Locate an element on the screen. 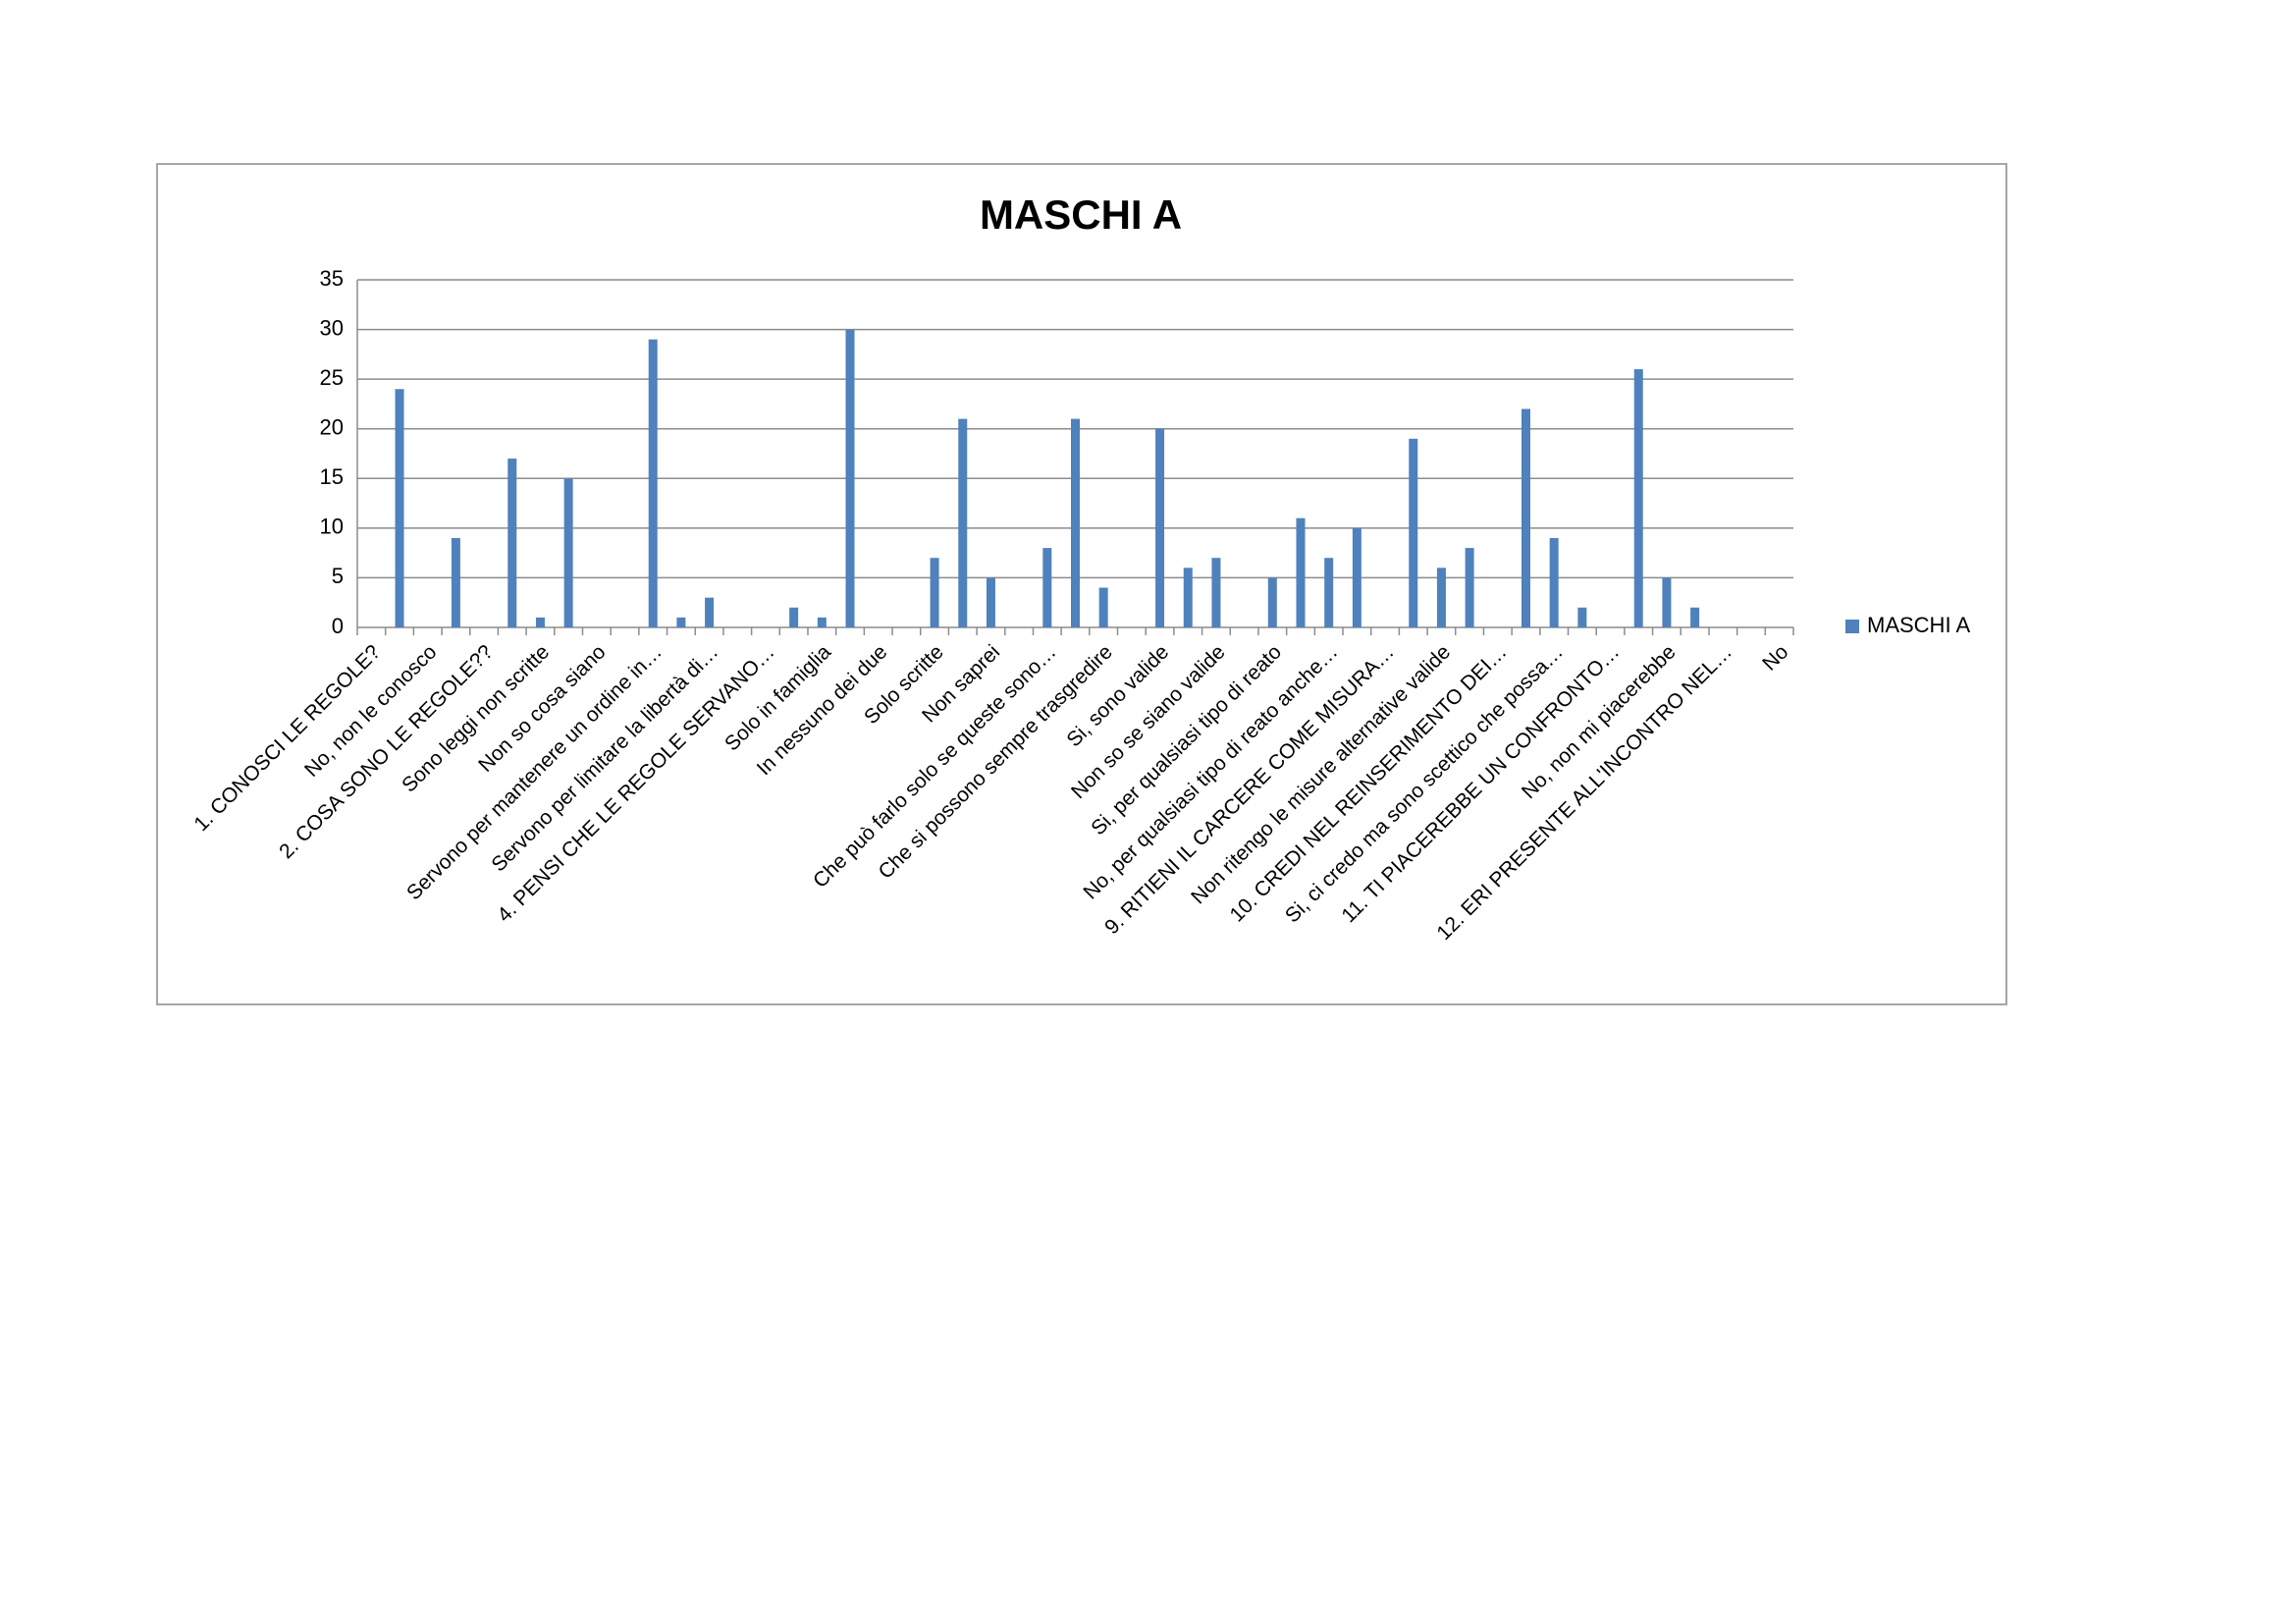 The width and height of the screenshot is (2296, 1624). legend-label: MASCHI A is located at coordinates (1918, 625).